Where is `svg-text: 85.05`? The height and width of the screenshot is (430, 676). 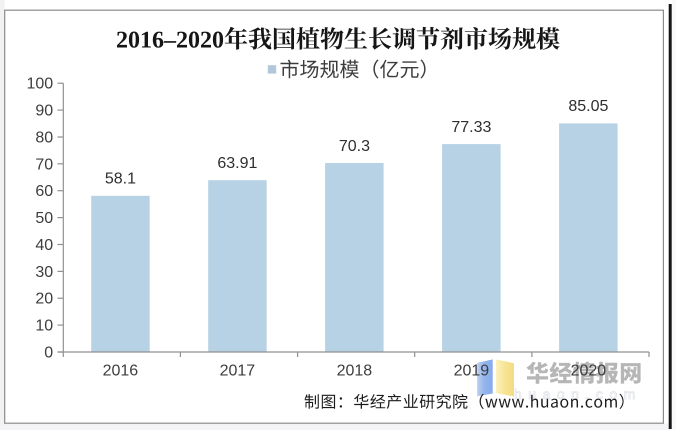 svg-text: 85.05 is located at coordinates (588, 106).